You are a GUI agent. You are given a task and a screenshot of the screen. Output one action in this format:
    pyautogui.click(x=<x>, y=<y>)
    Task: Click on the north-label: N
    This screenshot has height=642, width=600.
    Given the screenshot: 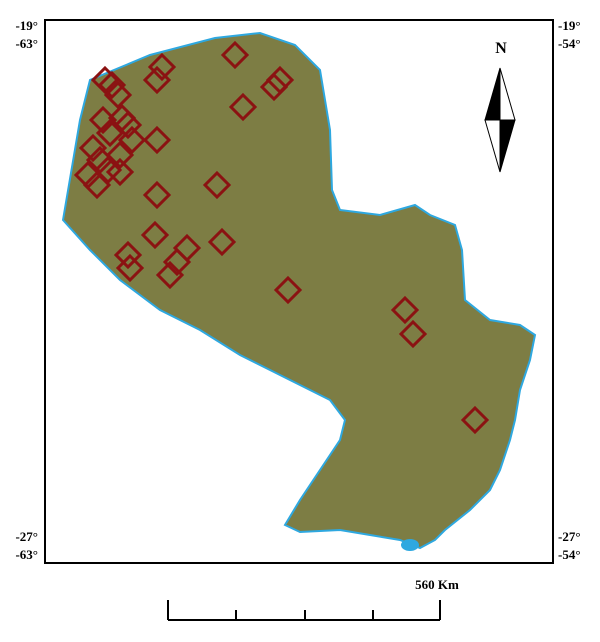 What is the action you would take?
    pyautogui.click(x=501, y=48)
    